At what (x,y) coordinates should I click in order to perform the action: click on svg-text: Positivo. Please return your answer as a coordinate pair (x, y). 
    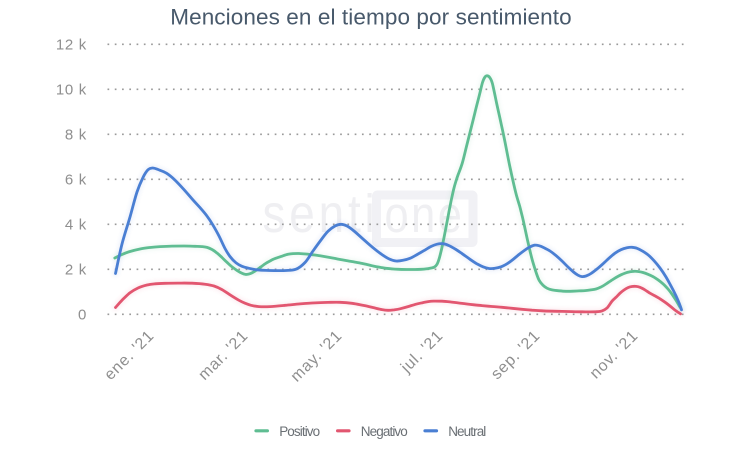
    Looking at the image, I should click on (299, 431).